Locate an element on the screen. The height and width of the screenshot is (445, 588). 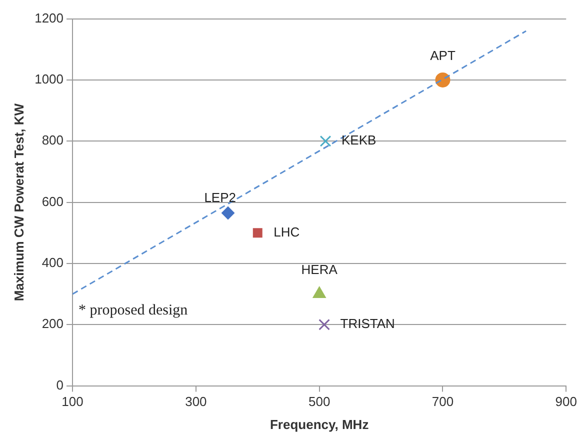
series-label: LEP2 is located at coordinates (220, 198).